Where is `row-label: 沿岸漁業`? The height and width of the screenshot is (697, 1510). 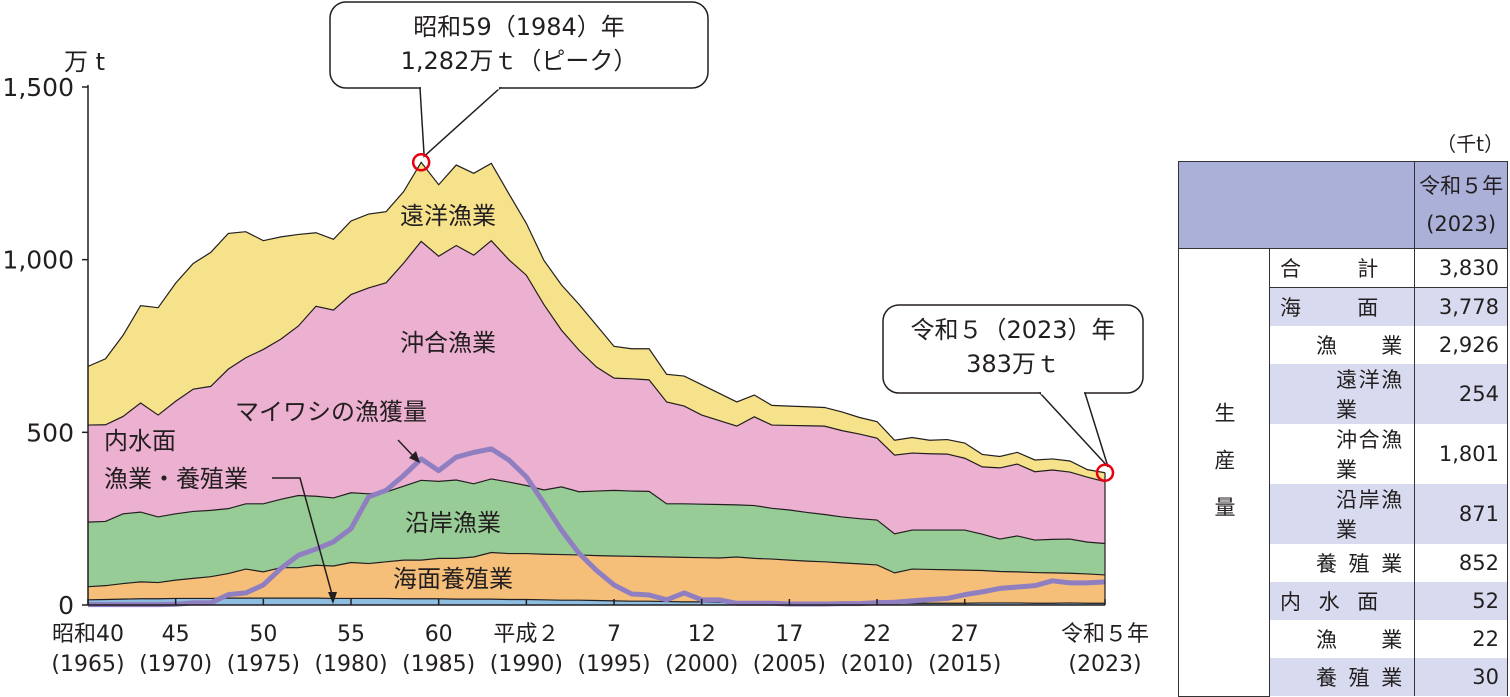 row-label: 沿岸漁業 is located at coordinates (1369, 515).